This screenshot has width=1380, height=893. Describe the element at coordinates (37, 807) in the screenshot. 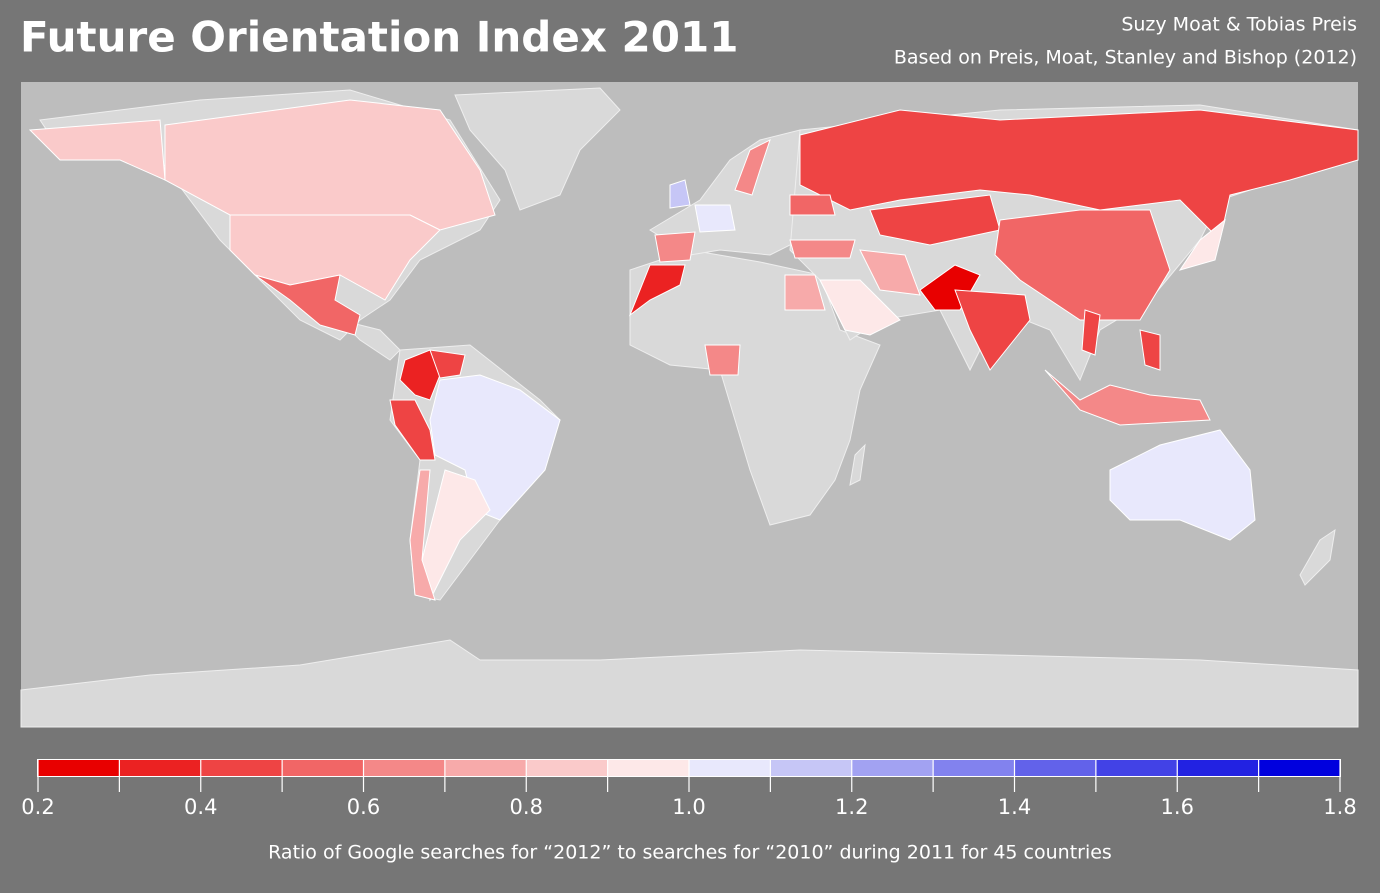

I see `colorbar-tick-label: 0.2` at that location.